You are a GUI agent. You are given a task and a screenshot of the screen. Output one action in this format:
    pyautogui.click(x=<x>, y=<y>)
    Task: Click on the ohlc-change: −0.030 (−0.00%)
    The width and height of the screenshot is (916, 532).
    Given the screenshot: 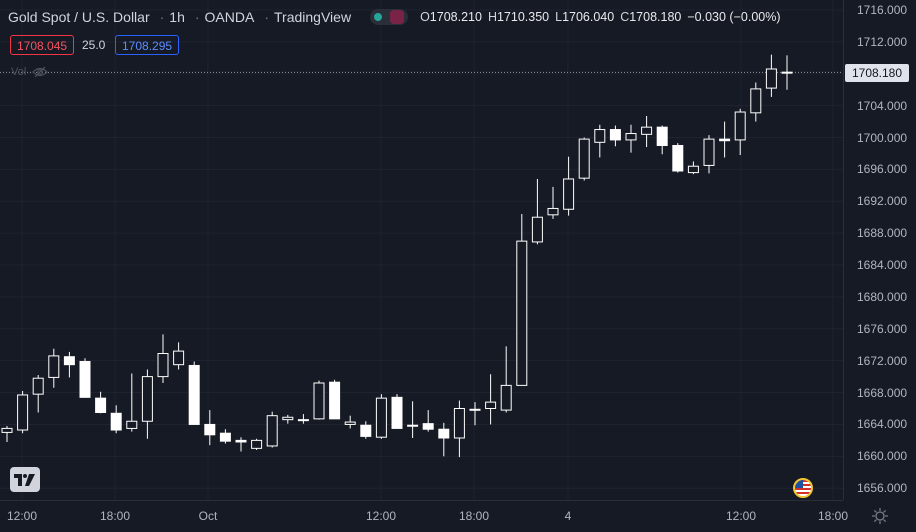 What is the action you would take?
    pyautogui.click(x=733, y=17)
    